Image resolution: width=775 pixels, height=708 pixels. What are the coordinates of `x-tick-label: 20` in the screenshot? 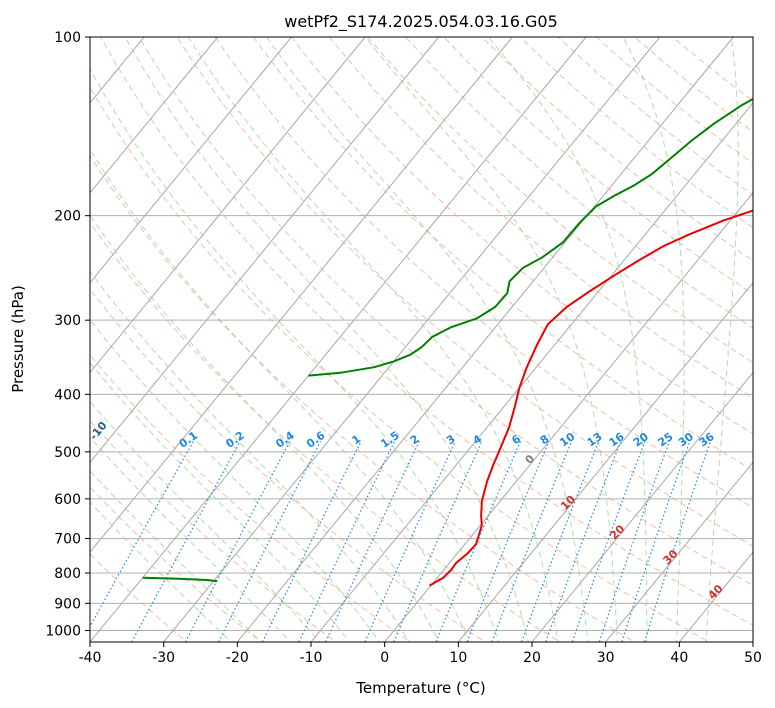 It's located at (532, 658).